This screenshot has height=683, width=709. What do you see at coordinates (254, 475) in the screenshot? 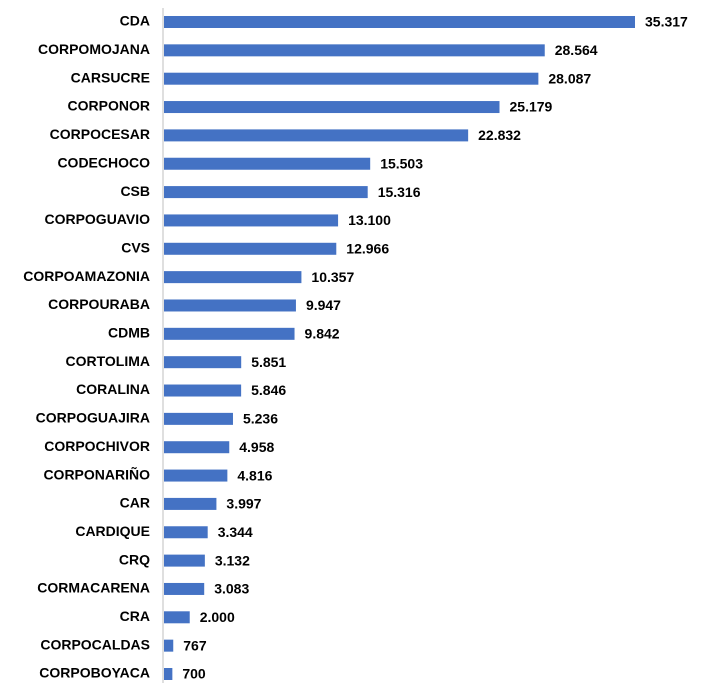
I see `value-label: 4.816` at bounding box center [254, 475].